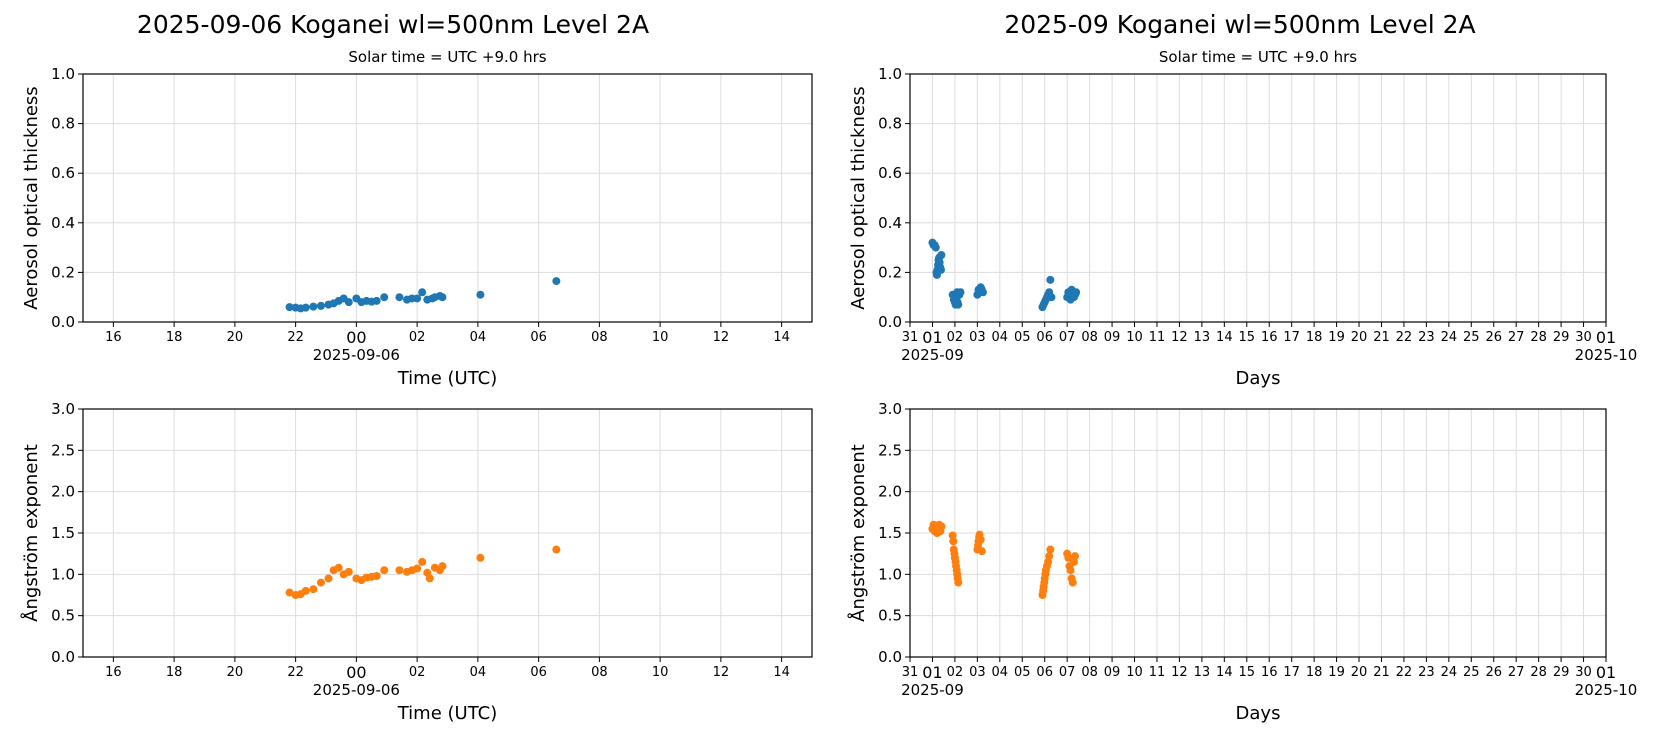 The image size is (1654, 737). Describe the element at coordinates (1449, 337) in the screenshot. I see `panel-2-xtick-label: 24` at that location.